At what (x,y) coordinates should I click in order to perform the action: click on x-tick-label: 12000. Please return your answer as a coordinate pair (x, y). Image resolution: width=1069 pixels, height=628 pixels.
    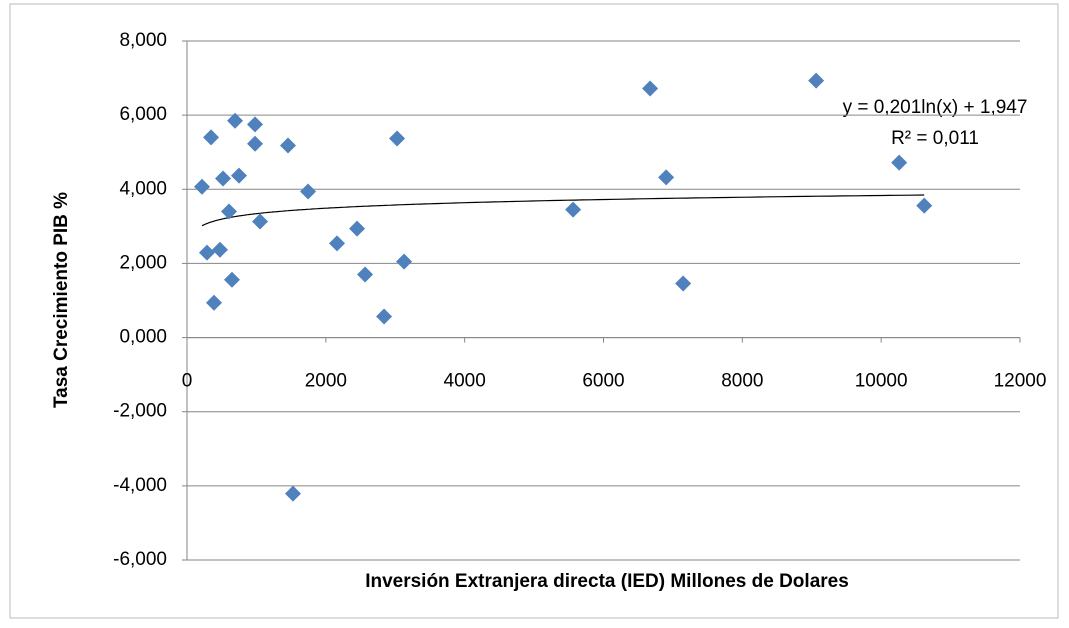
    Looking at the image, I should click on (1020, 381).